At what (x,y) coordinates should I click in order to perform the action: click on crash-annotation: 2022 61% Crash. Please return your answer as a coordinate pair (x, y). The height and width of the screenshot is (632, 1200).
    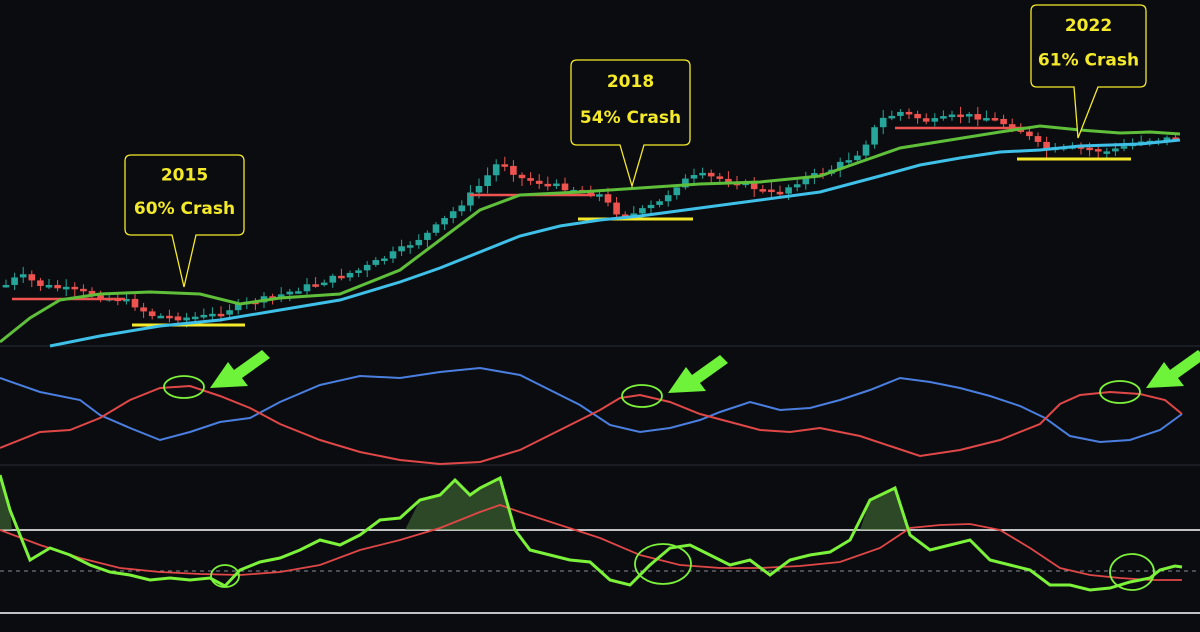
    Looking at the image, I should click on (1088, 71).